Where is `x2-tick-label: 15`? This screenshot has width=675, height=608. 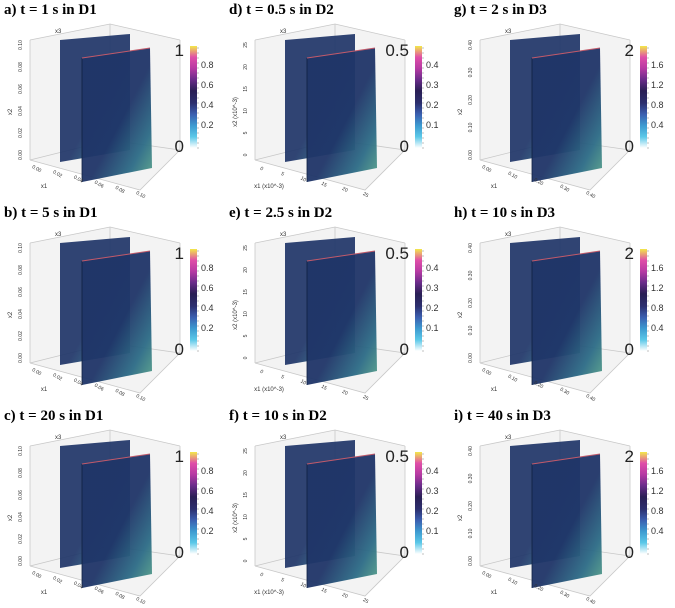 x2-tick-label: 15 is located at coordinates (246, 89).